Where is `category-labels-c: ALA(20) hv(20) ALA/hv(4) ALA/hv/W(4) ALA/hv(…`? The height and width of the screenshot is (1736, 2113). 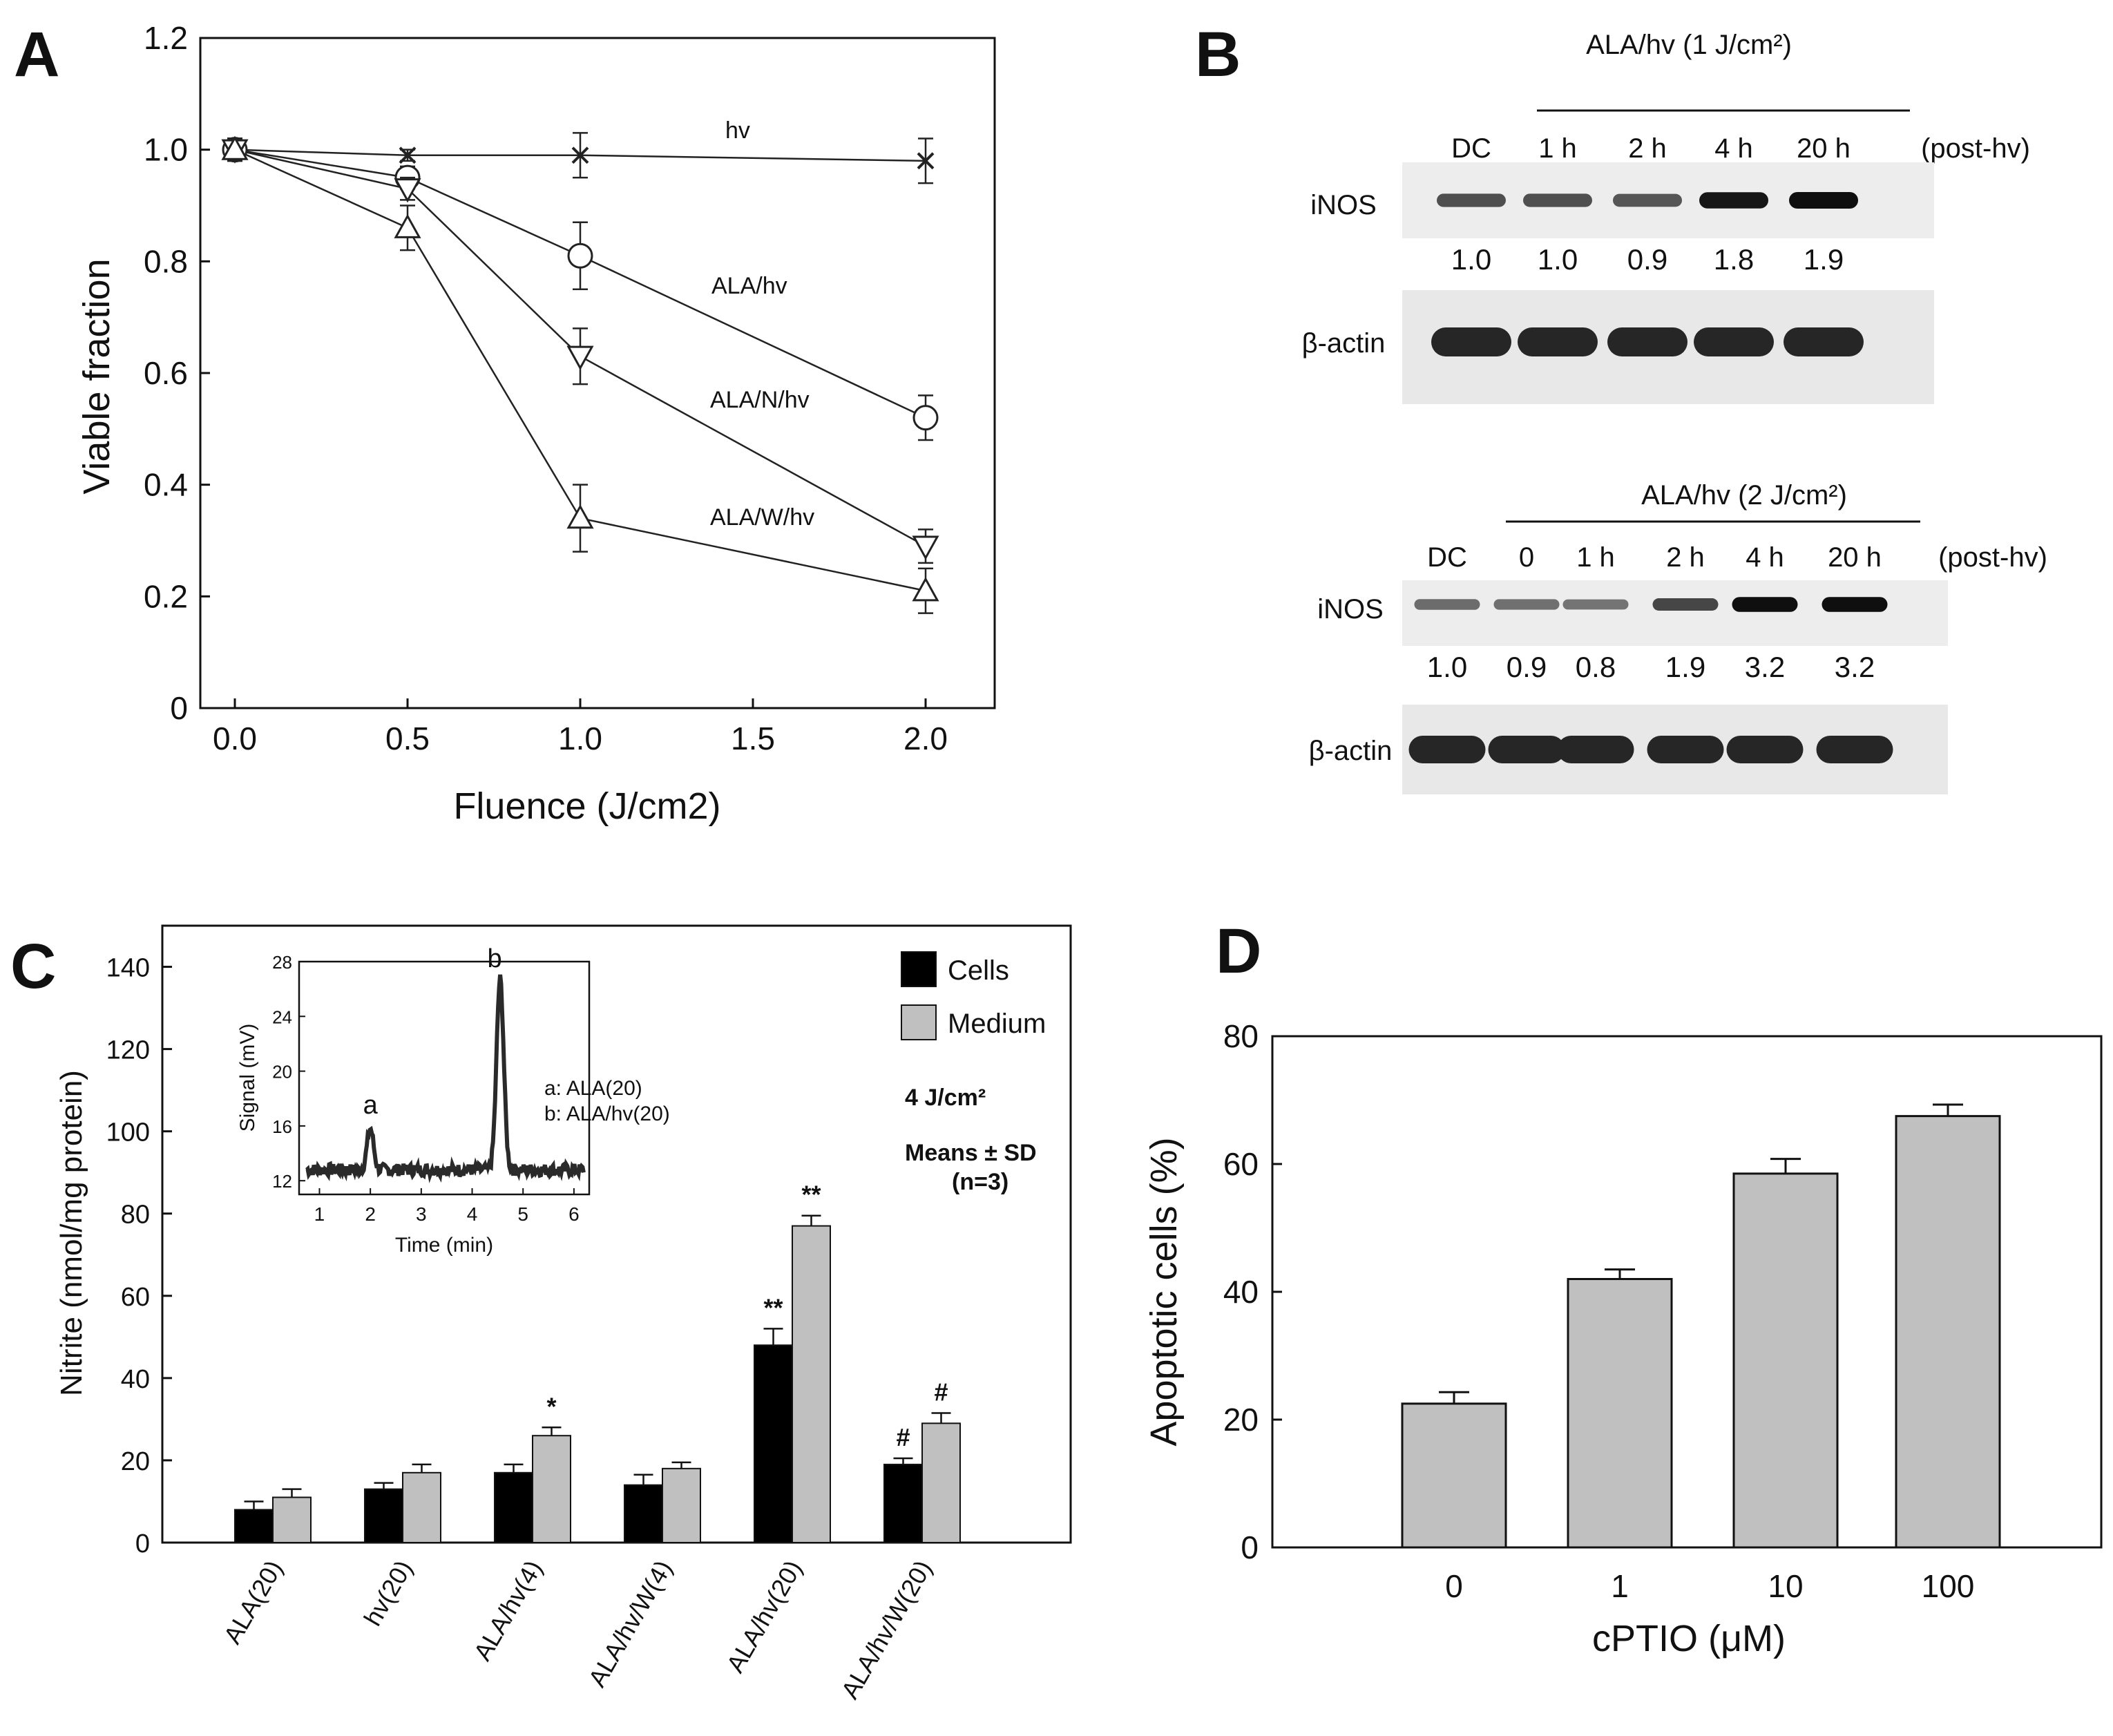 category-labels-c: ALA(20) hv(20) ALA/hv(4) ALA/hv/W(4) ALA/hv(… is located at coordinates (577, 1630).